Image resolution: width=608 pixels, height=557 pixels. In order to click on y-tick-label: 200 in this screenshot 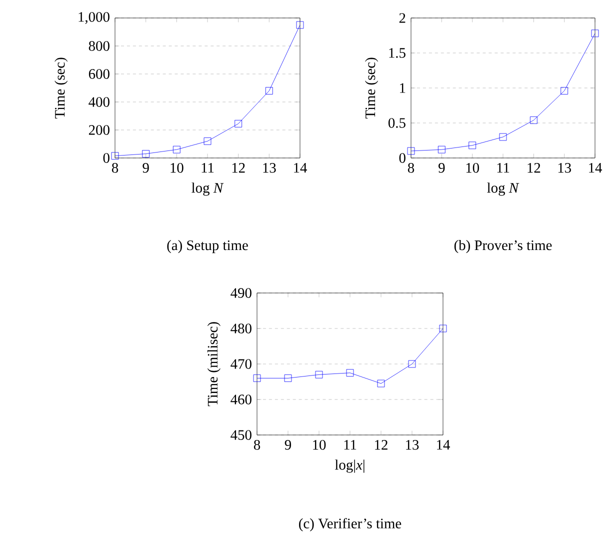, I will do `click(99, 130)`.